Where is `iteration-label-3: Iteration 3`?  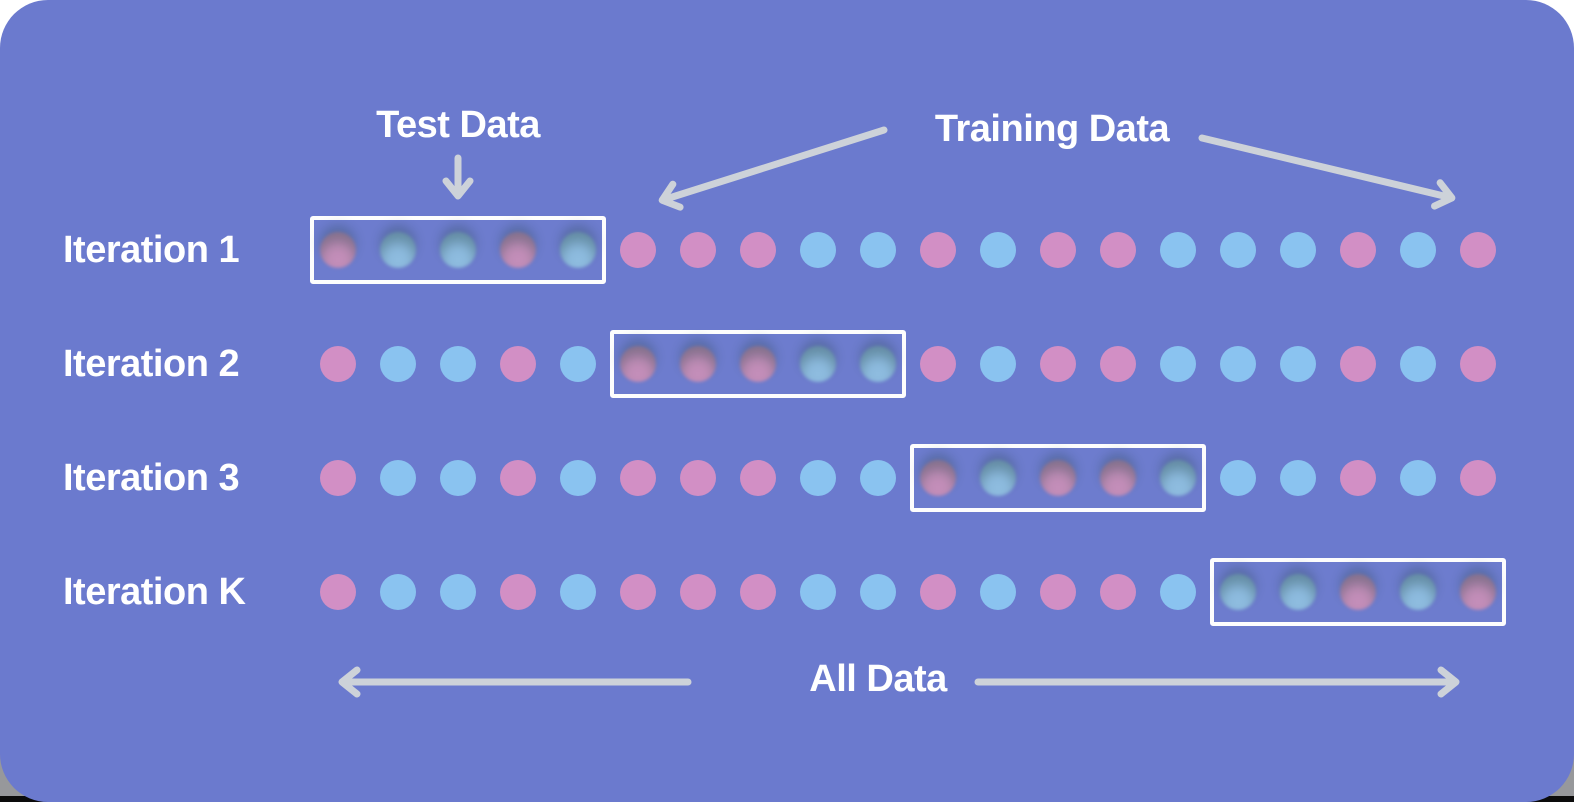 iteration-label-3: Iteration 3 is located at coordinates (151, 478).